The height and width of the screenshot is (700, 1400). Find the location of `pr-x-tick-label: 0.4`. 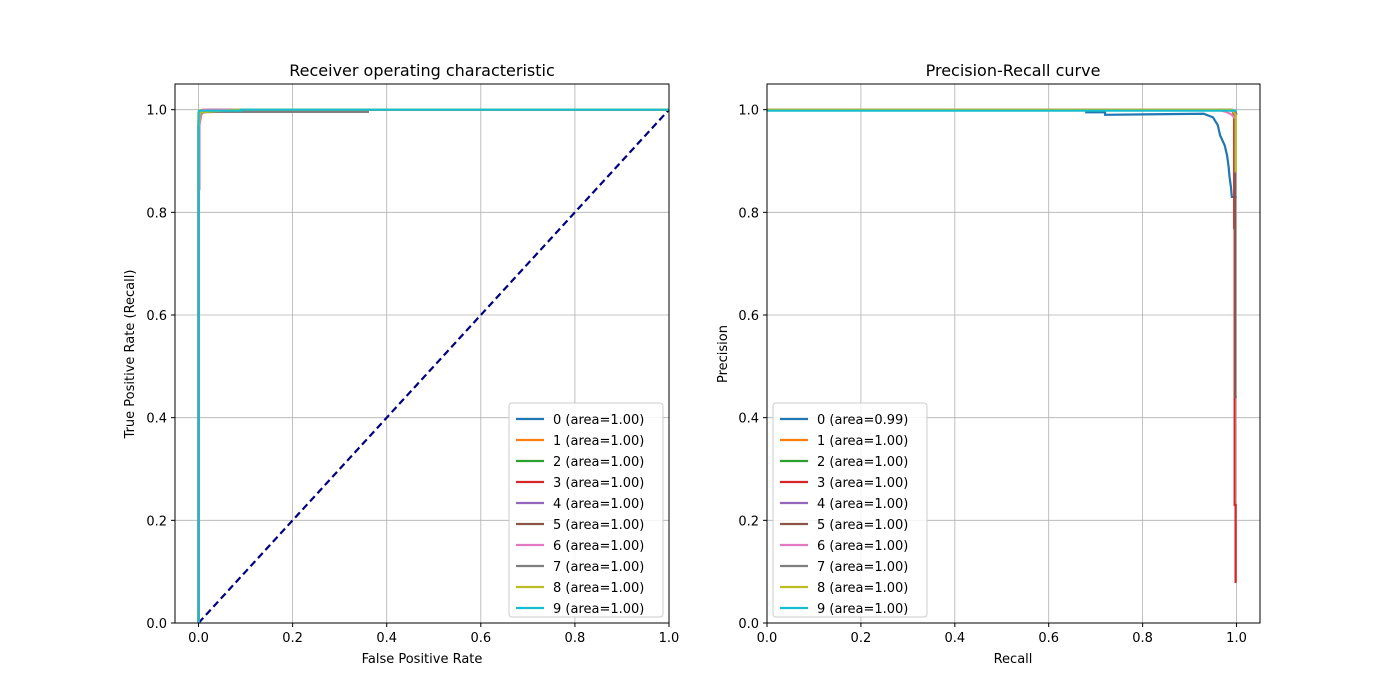

pr-x-tick-label: 0.4 is located at coordinates (954, 638).